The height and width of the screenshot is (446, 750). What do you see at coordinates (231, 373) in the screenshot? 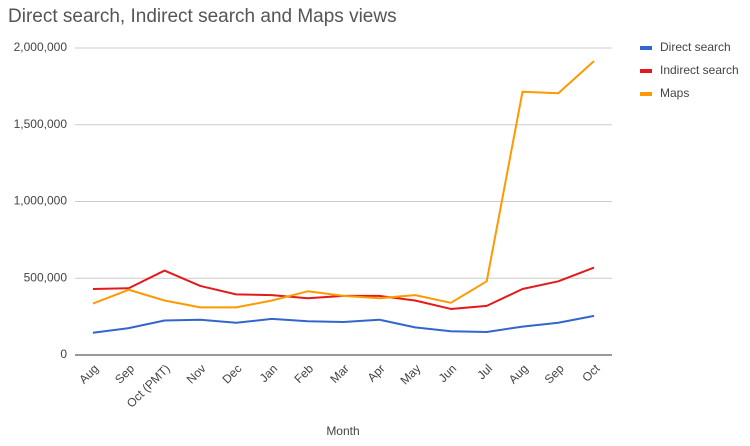
I see `x-tick-label: Dec` at bounding box center [231, 373].